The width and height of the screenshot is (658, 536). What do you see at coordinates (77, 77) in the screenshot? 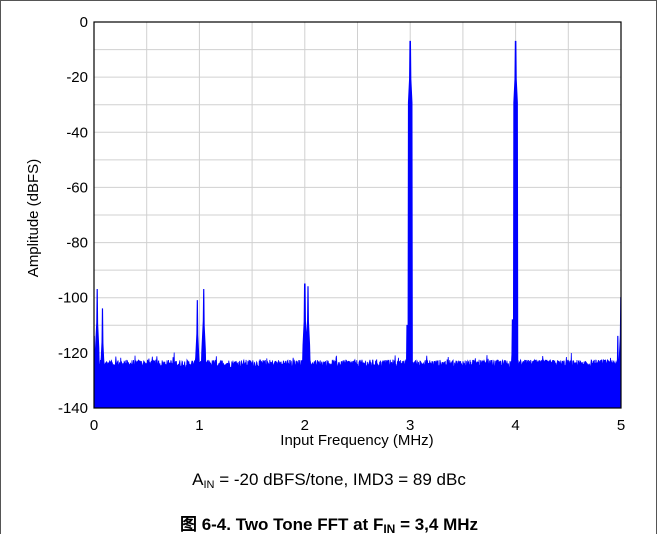
I see `y-tick-label: -20` at bounding box center [77, 77].